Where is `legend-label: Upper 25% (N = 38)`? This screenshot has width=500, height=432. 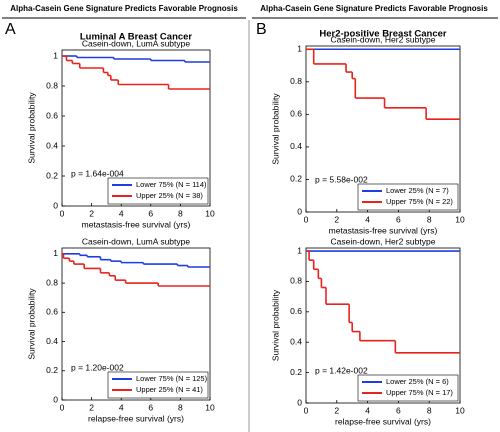
legend-label: Upper 25% (N = 38) is located at coordinates (169, 195).